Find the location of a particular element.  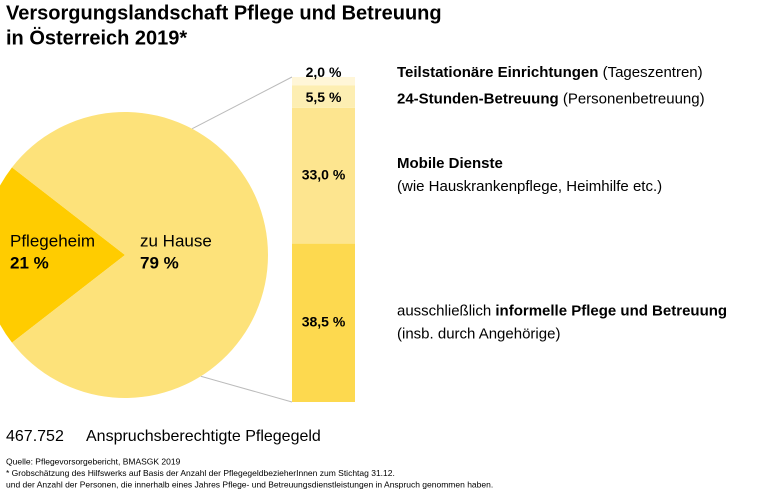

label-run: (wie Hauskrankenpflege, Heimhilfe etc.) is located at coordinates (529, 186).